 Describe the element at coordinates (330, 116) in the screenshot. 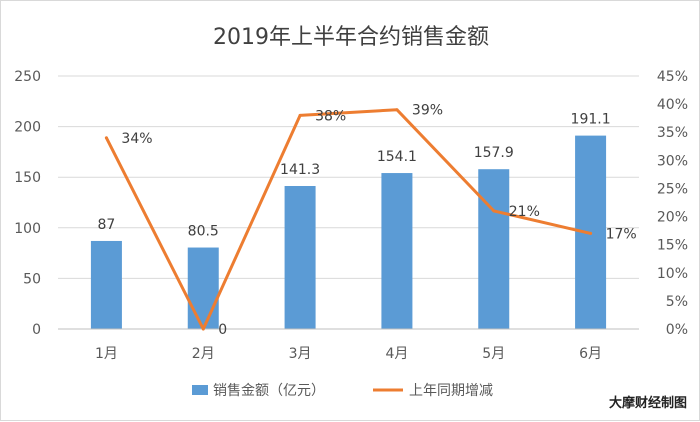

I see `line-data-label: 38%` at that location.